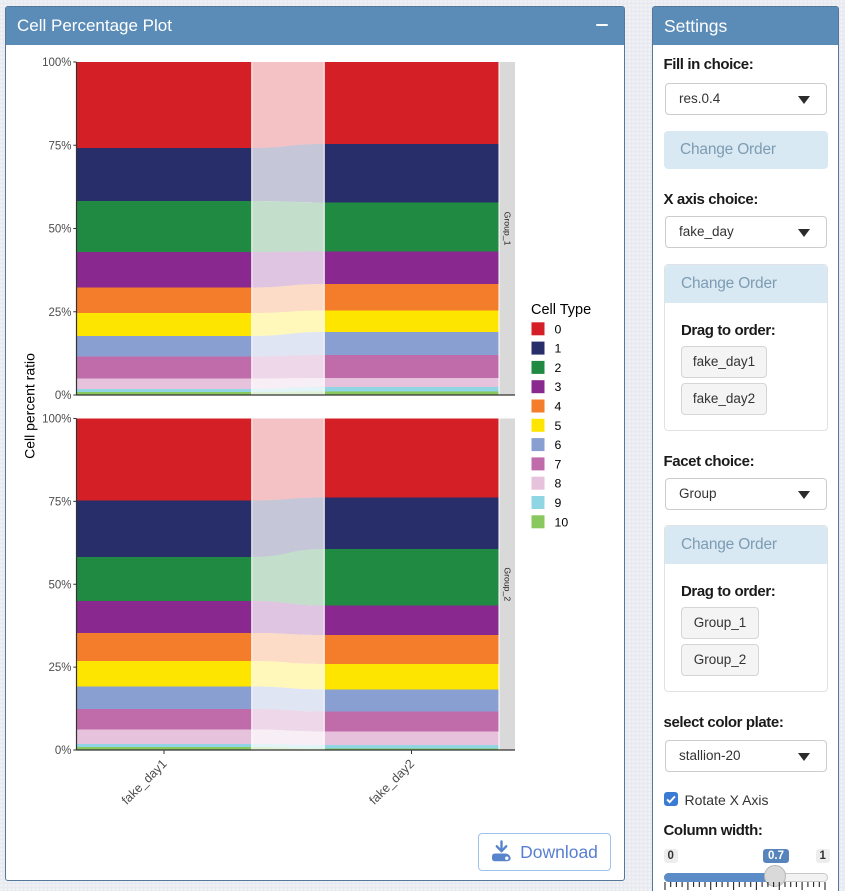  I want to click on svg-text: 2, so click(557, 367).